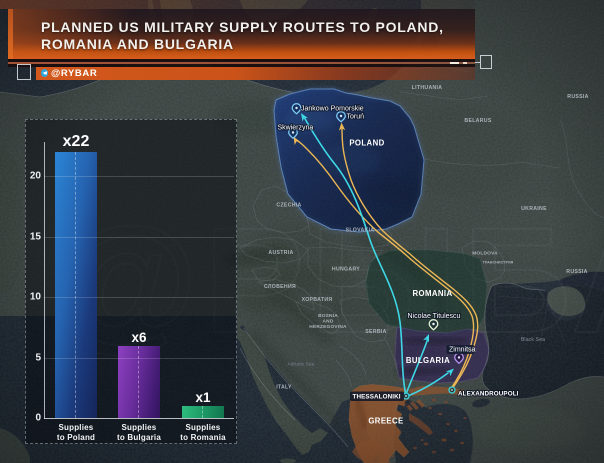 Image resolution: width=604 pixels, height=463 pixels. What do you see at coordinates (434, 316) in the screenshot?
I see `svg-text: Nicolae Titulescu` at bounding box center [434, 316].